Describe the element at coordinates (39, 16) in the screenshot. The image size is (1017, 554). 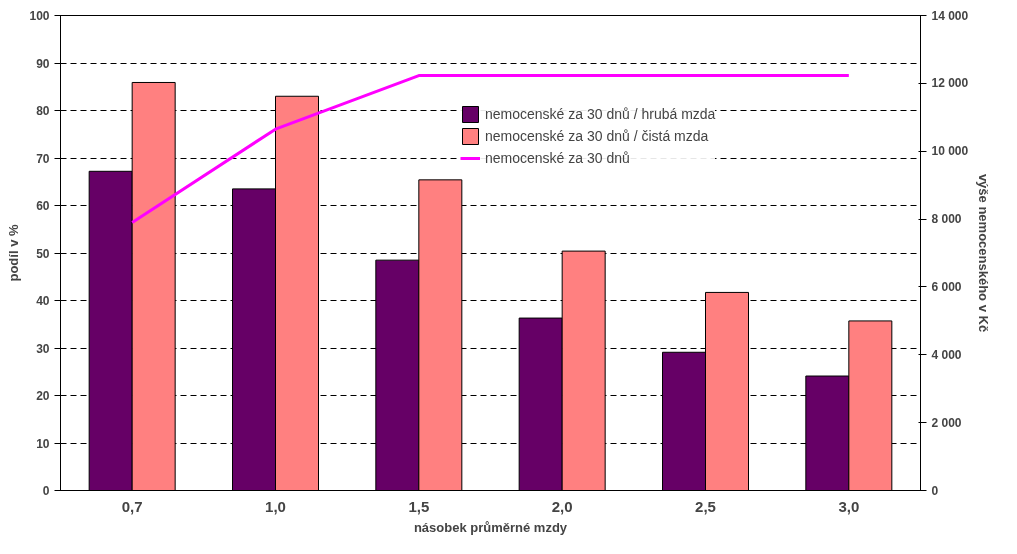
I see `y-tick-label: 100` at that location.